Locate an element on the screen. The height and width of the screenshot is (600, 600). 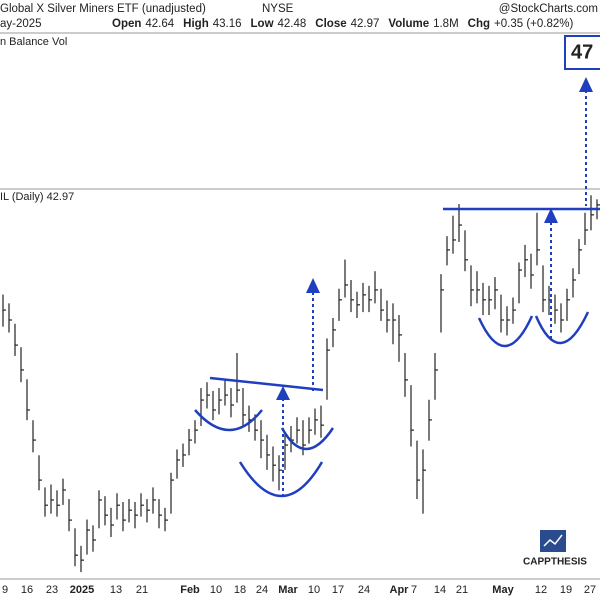
price-panel-label: IL (Daily) 42.97 is located at coordinates (37, 197).